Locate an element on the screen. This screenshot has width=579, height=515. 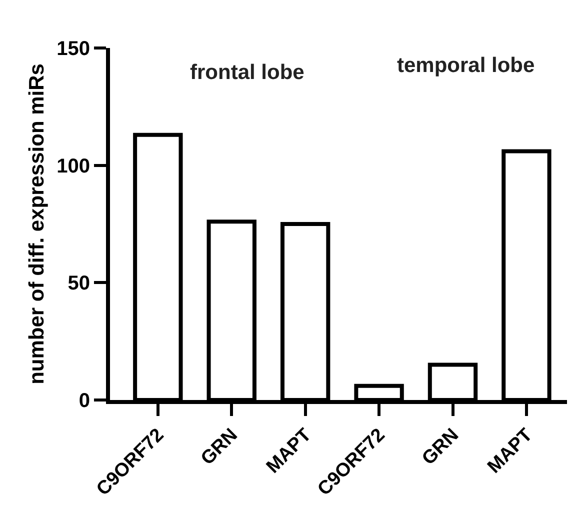
y-tick-label: 100 is located at coordinates (73, 166).